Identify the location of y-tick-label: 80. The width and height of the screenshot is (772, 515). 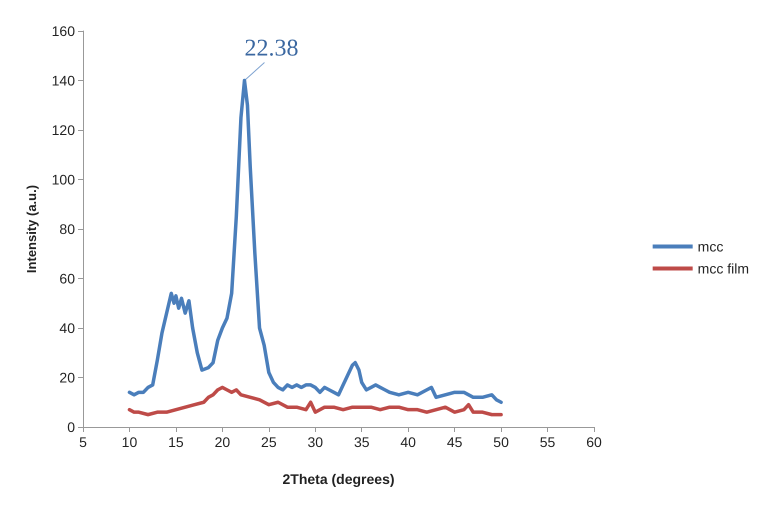
(67, 229).